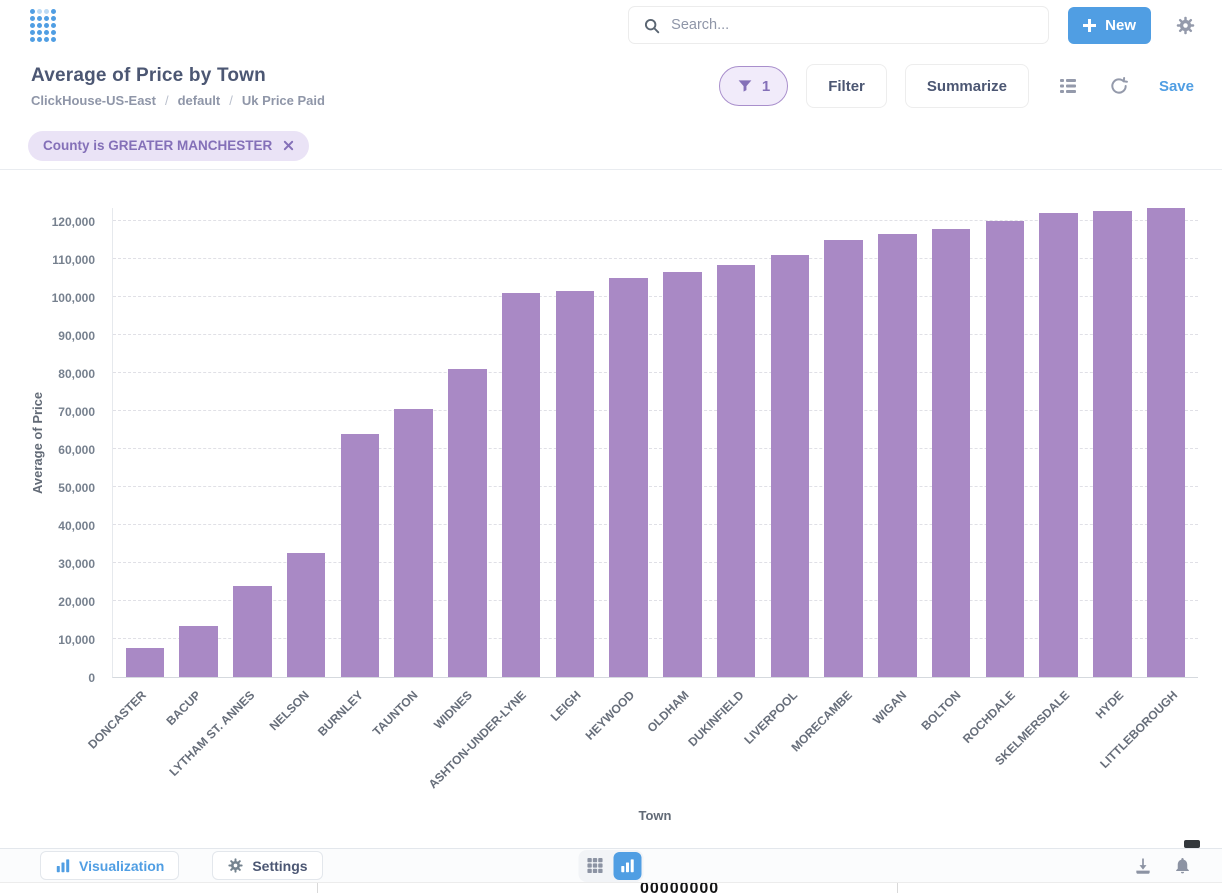 The image size is (1222, 893). What do you see at coordinates (611, 887) in the screenshot?
I see `peek-strip: 00000000` at bounding box center [611, 887].